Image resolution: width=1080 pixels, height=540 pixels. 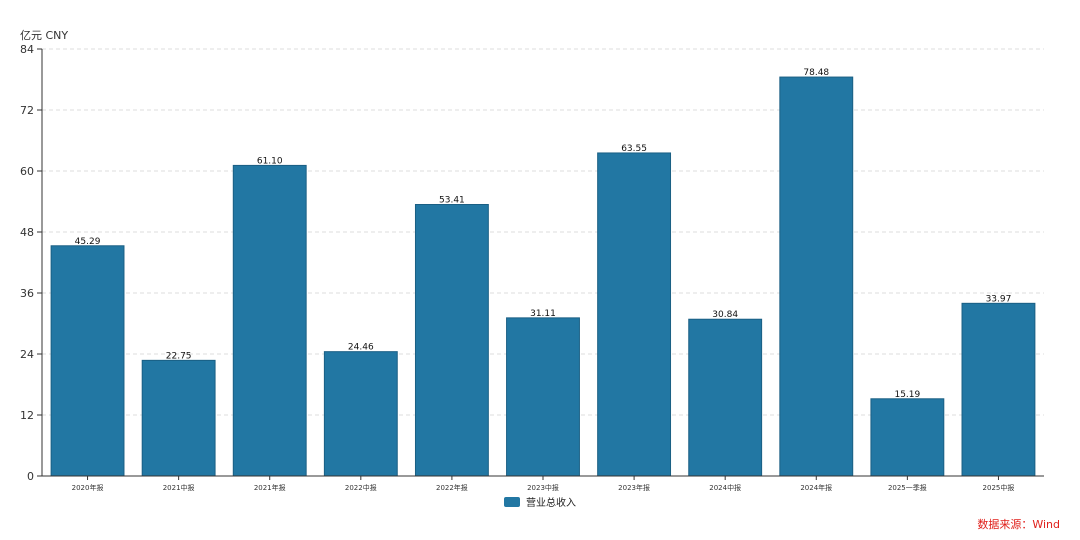 What do you see at coordinates (30, 476) in the screenshot?
I see `y-tick-label: 0` at bounding box center [30, 476].